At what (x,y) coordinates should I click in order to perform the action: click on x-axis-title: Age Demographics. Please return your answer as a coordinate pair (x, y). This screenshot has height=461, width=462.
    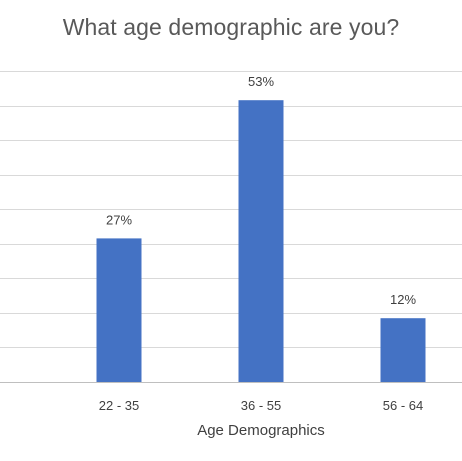
    Looking at the image, I should click on (261, 430).